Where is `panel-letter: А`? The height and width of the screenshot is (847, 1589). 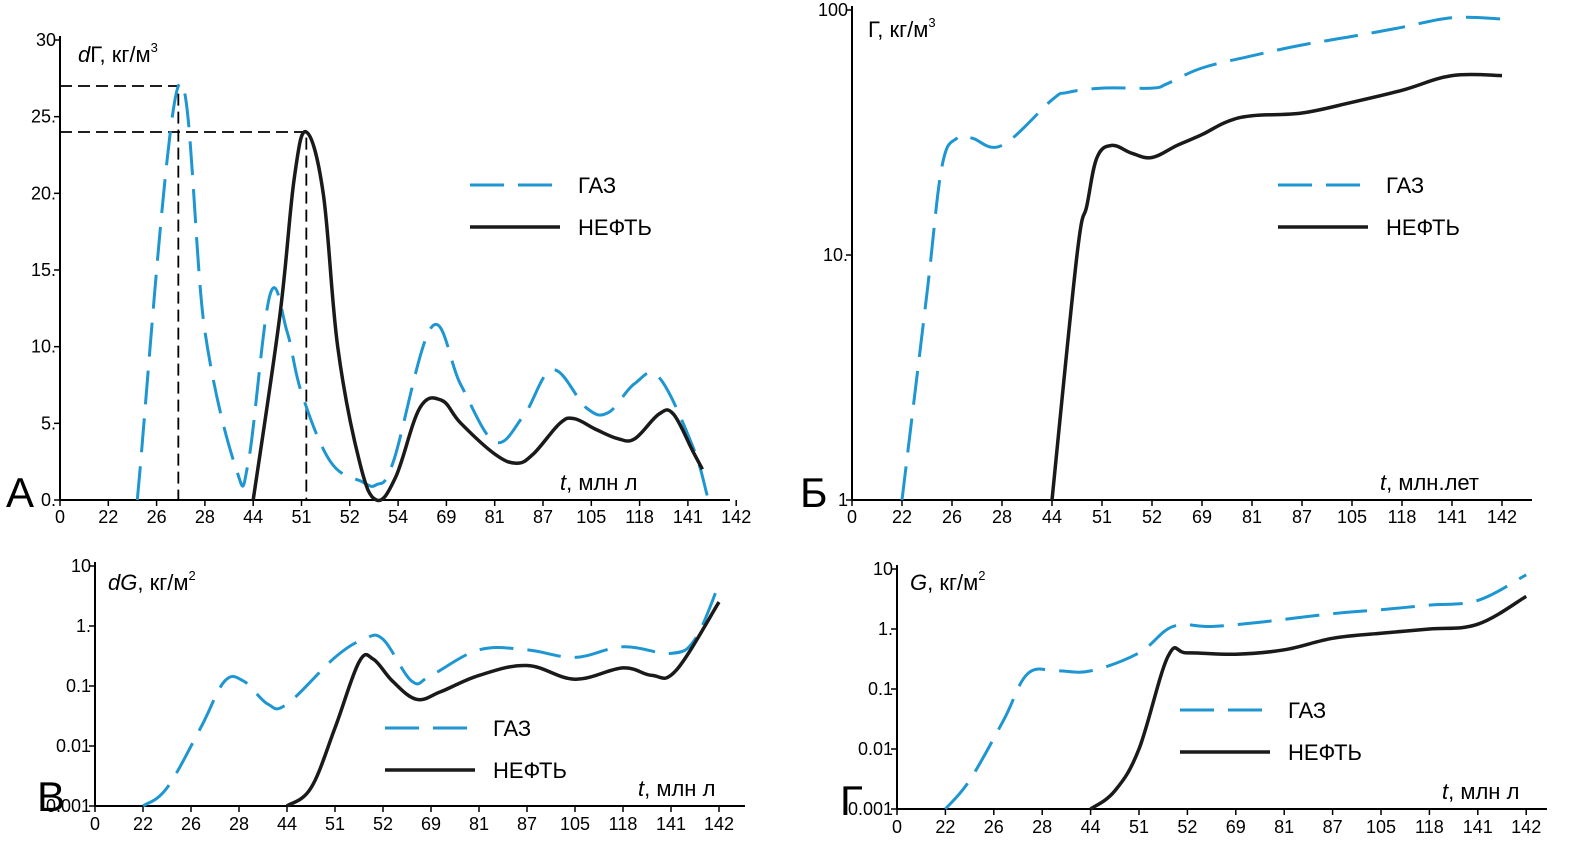
panel-letter: А is located at coordinates (20, 492).